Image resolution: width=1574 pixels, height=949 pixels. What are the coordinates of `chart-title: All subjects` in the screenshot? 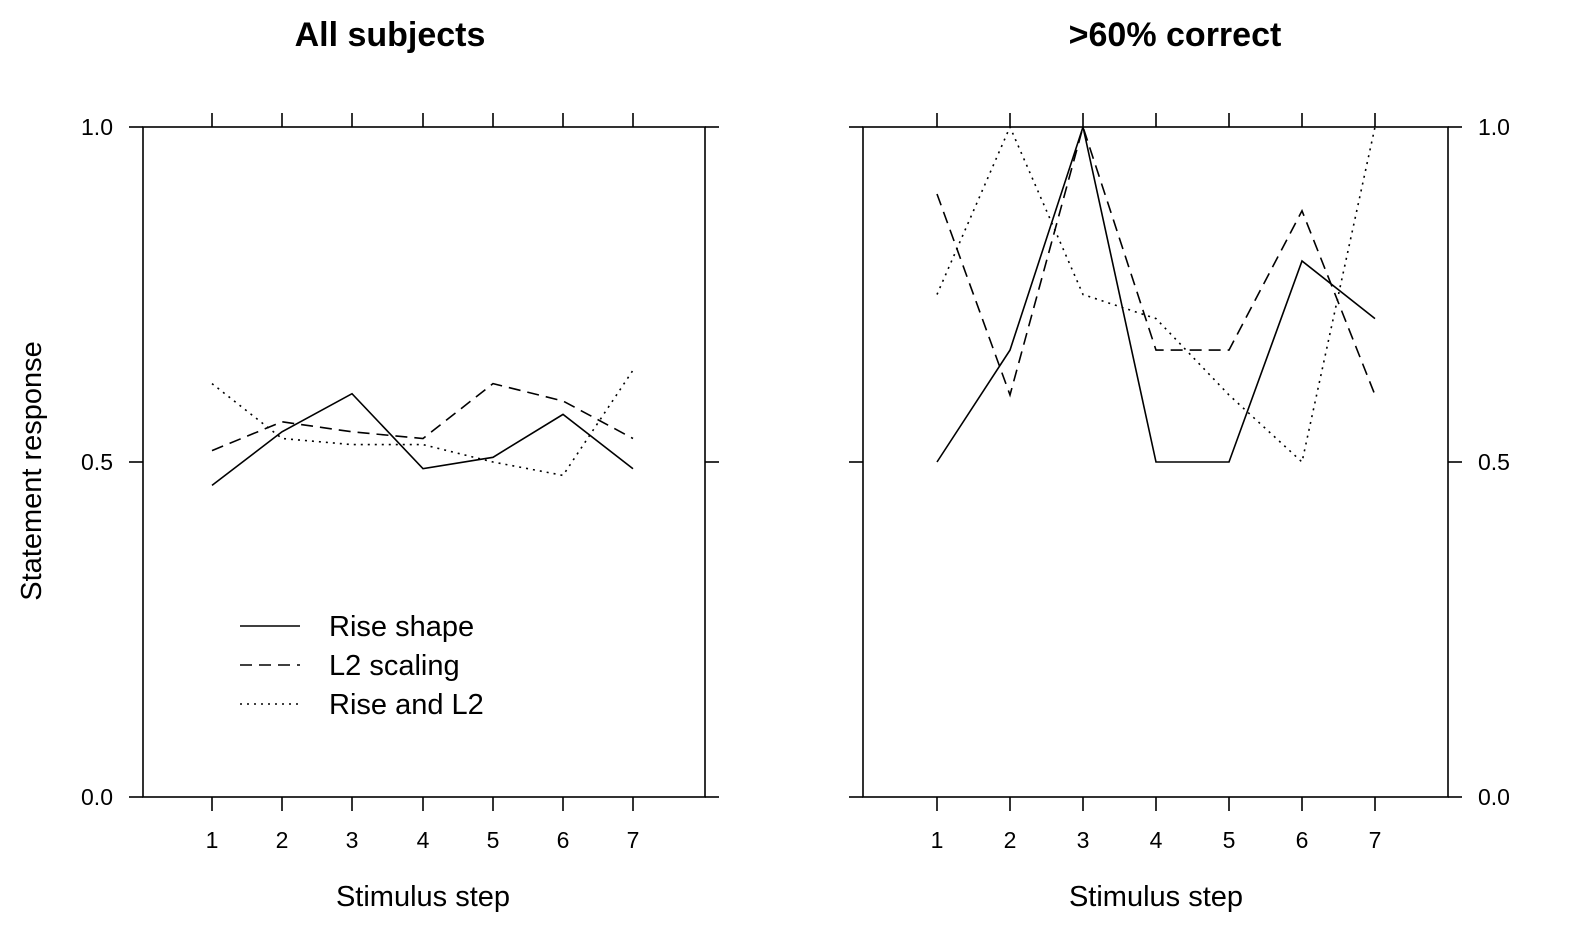 It's located at (390, 35).